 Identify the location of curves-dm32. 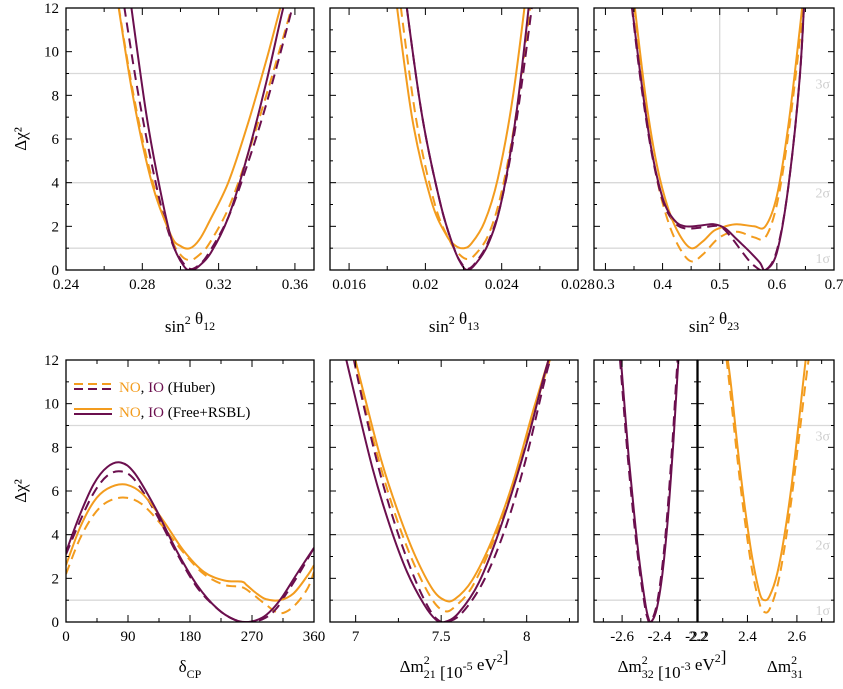
(649, 491).